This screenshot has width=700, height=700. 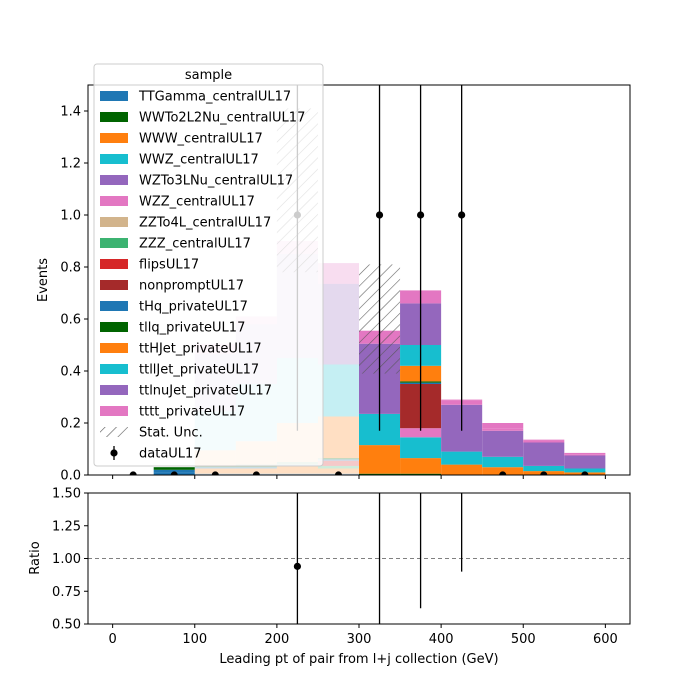 What do you see at coordinates (359, 639) in the screenshot?
I see `x-tick-label: 300` at bounding box center [359, 639].